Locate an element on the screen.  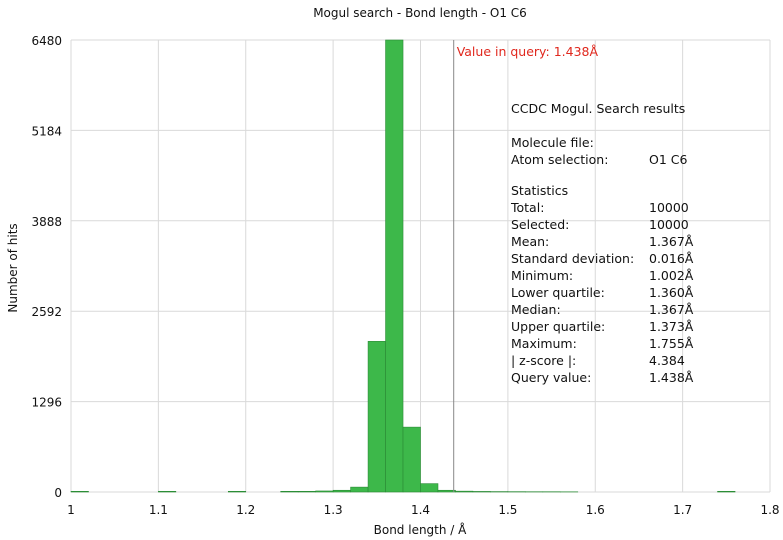
x-axis-ticks: 1 1.1 1.2 1.3 1.4 1.5 1.6 1.7 1.8 is located at coordinates (423, 510).